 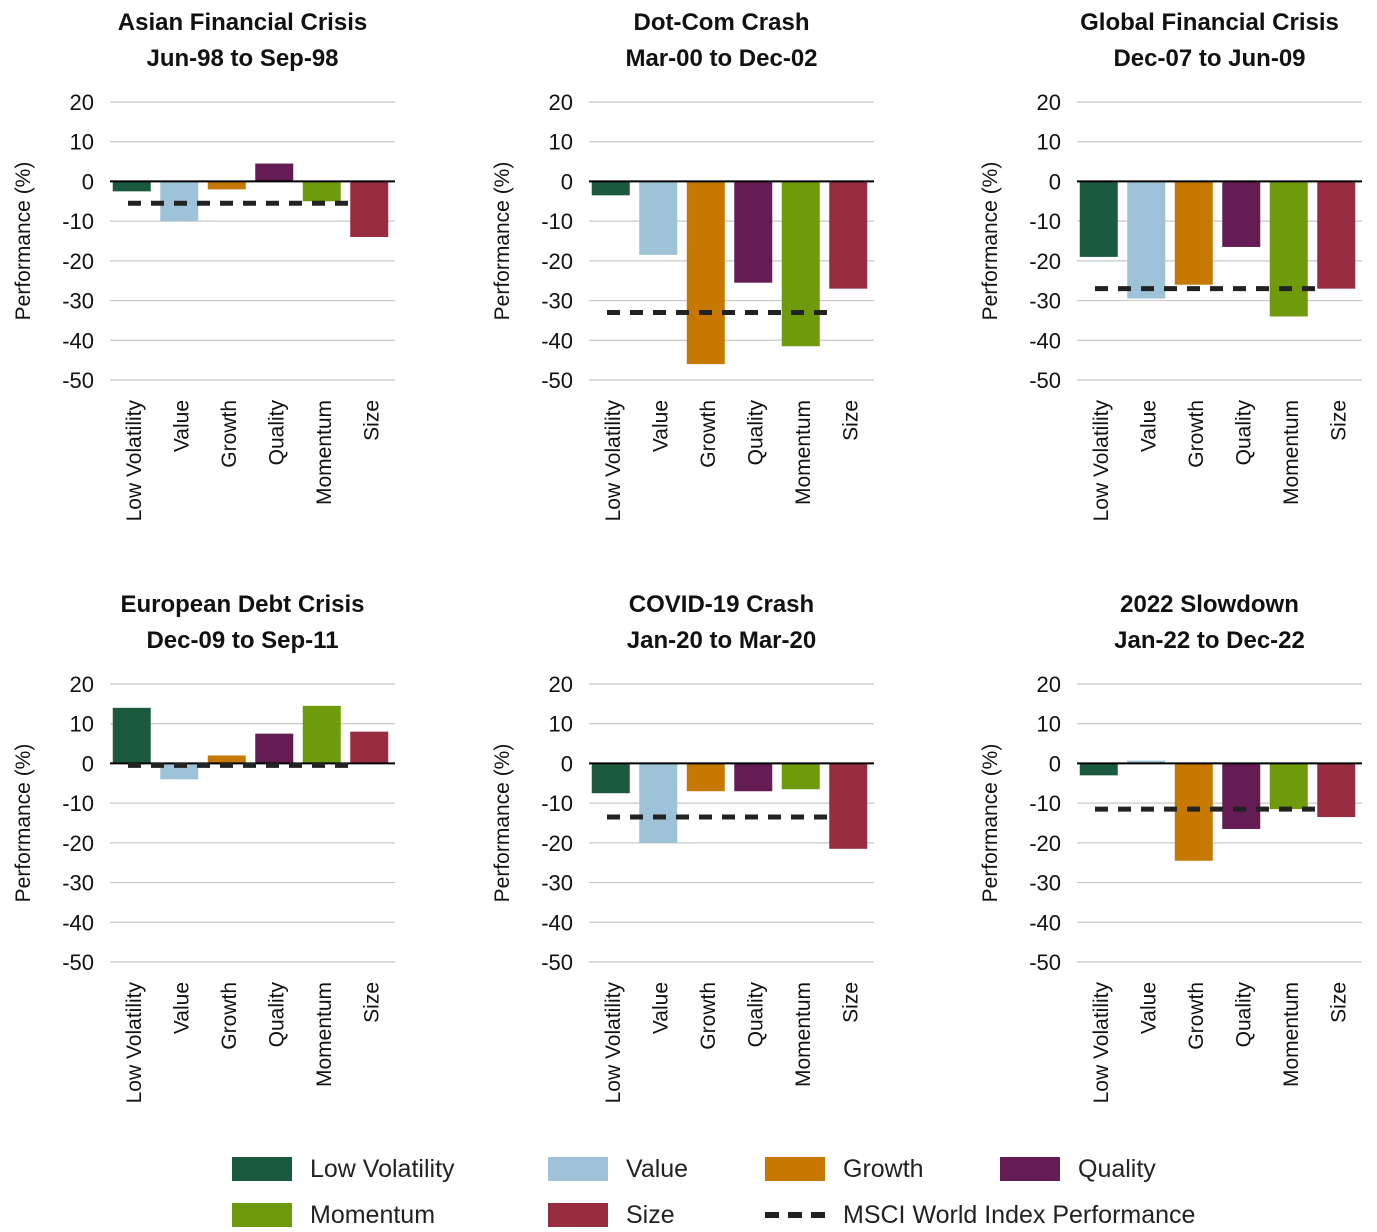 What do you see at coordinates (721, 604) in the screenshot?
I see `chart-title: COVID-19 Crash` at bounding box center [721, 604].